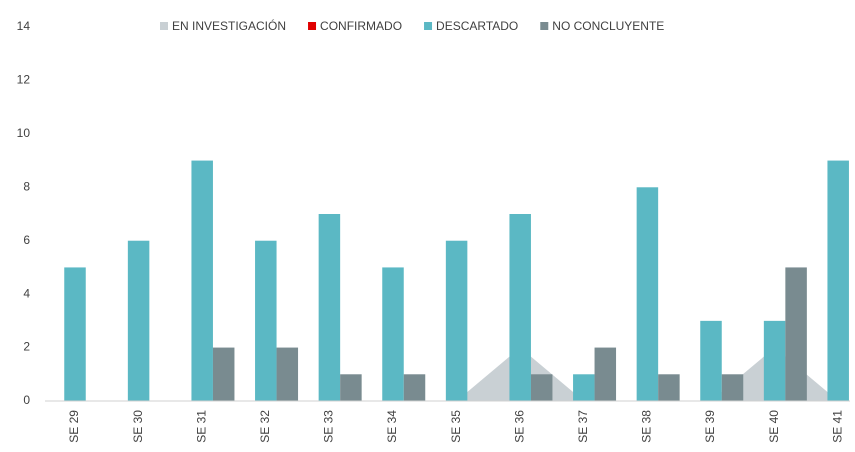 This screenshot has width=855, height=452. I want to click on y-tick-label: 6, so click(26, 240).